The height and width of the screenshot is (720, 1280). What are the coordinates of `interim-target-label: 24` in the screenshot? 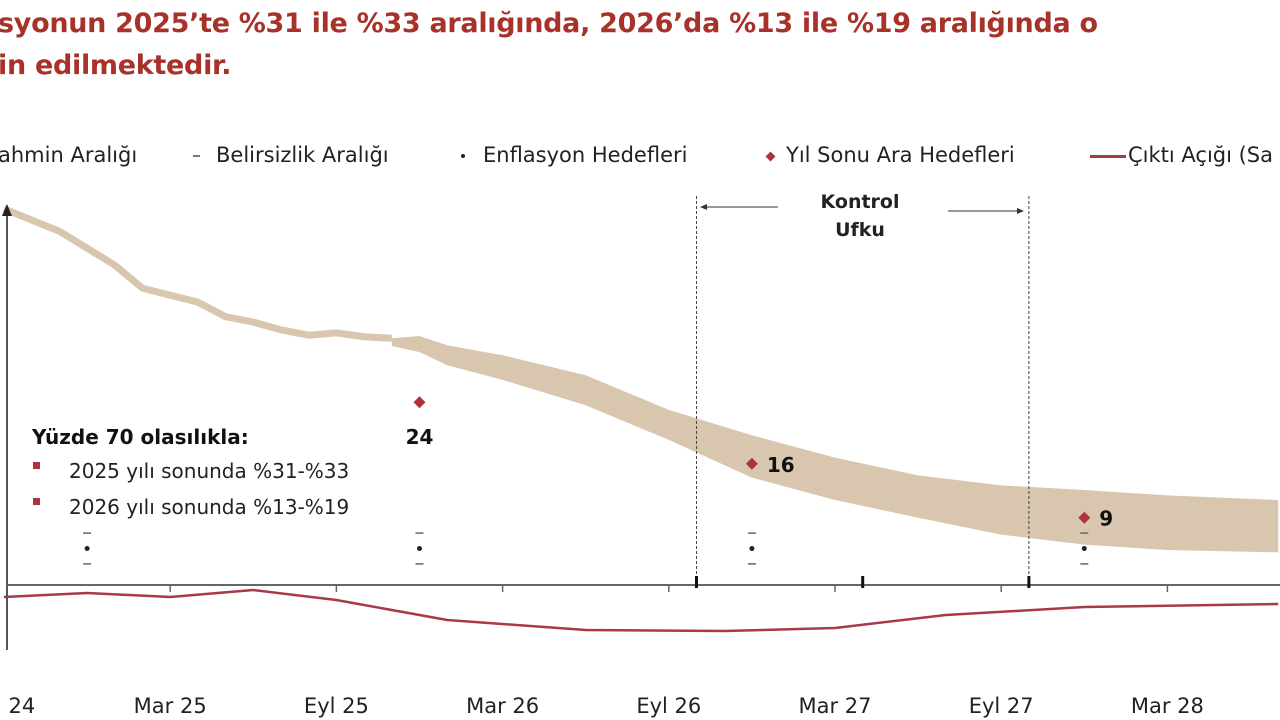 It's located at (420, 437).